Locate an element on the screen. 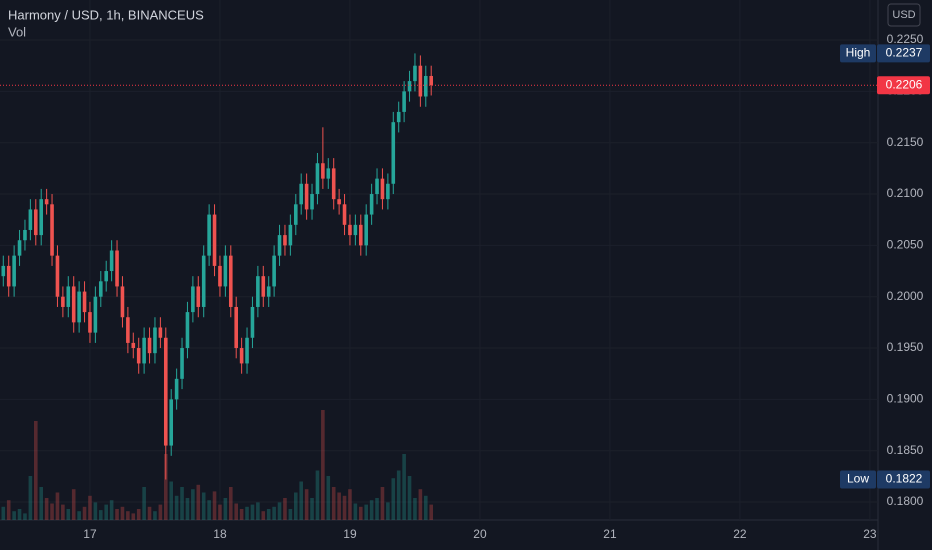 This screenshot has height=550, width=932. y-tick-label: 0.2250 is located at coordinates (905, 39).